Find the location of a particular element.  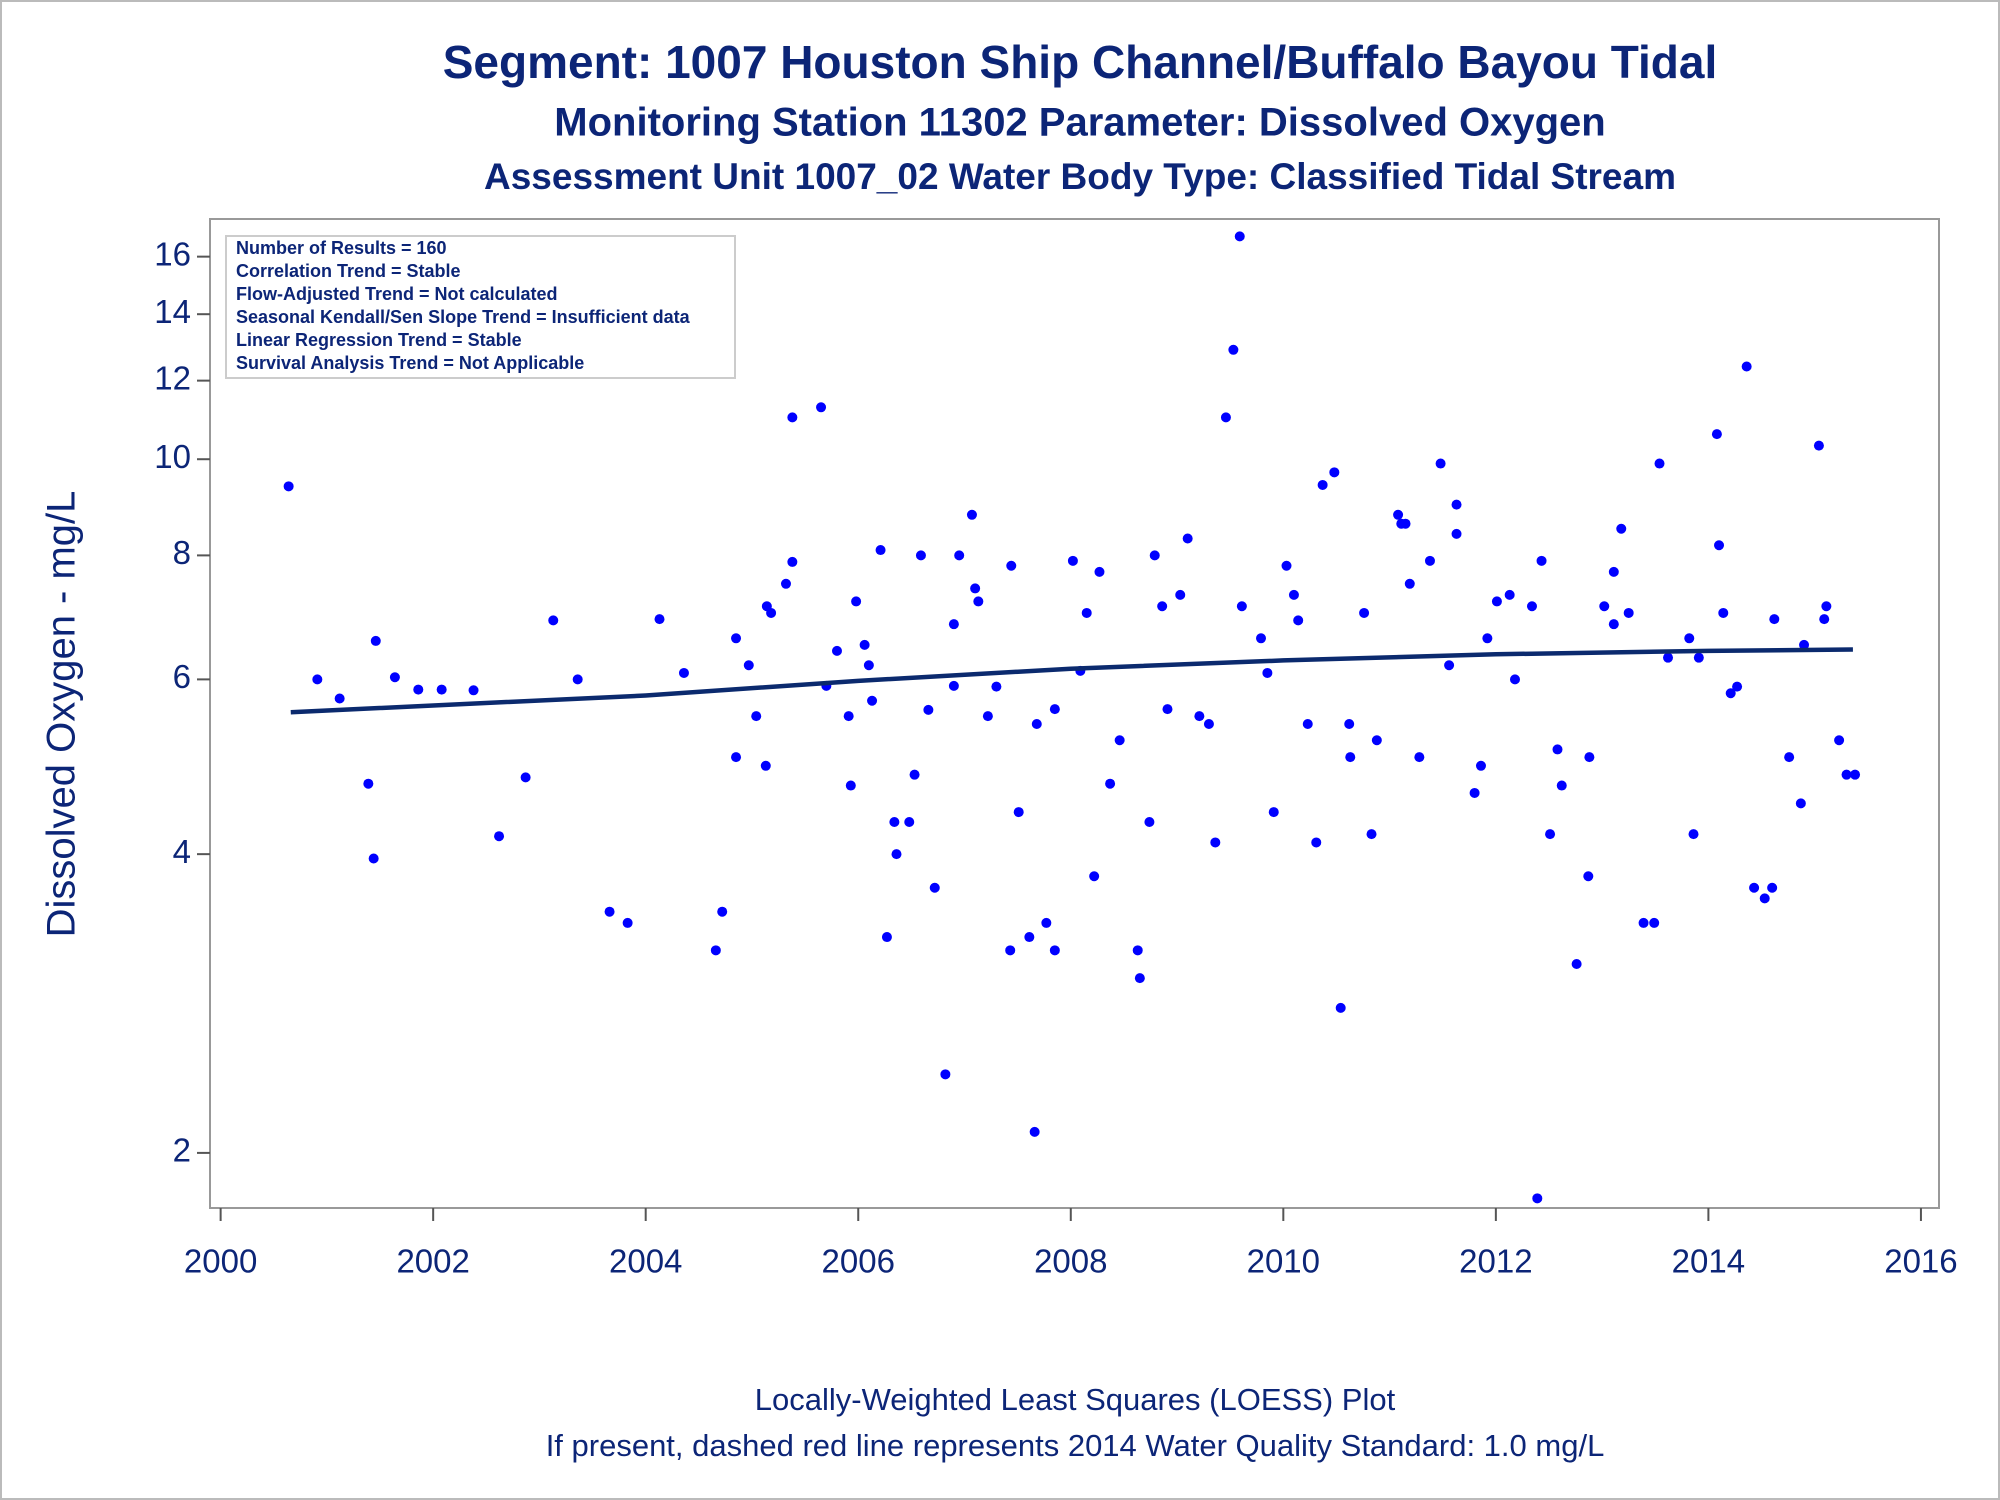

info-line: Correlation Trend = Stable is located at coordinates (348, 271).